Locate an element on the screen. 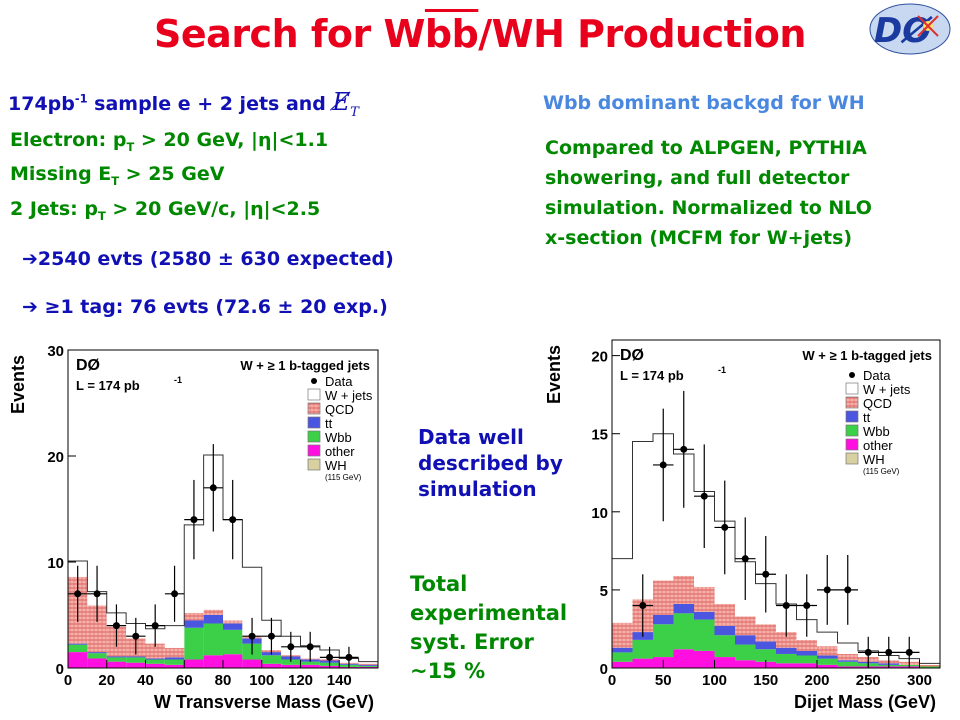  y-tick-label: 20 is located at coordinates (599, 357).